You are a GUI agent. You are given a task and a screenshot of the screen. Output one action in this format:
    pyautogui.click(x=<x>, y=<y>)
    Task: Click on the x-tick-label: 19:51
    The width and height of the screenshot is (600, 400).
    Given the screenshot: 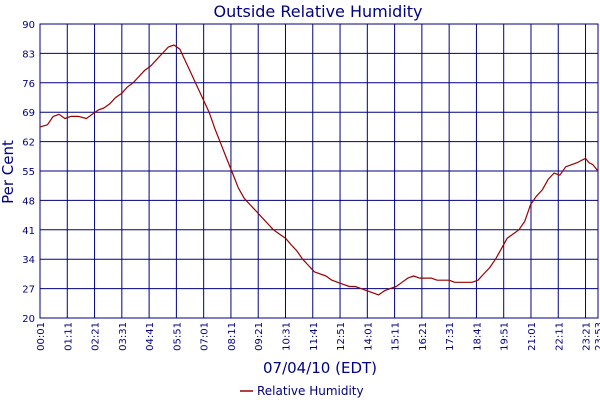 What is the action you would take?
    pyautogui.click(x=505, y=336)
    